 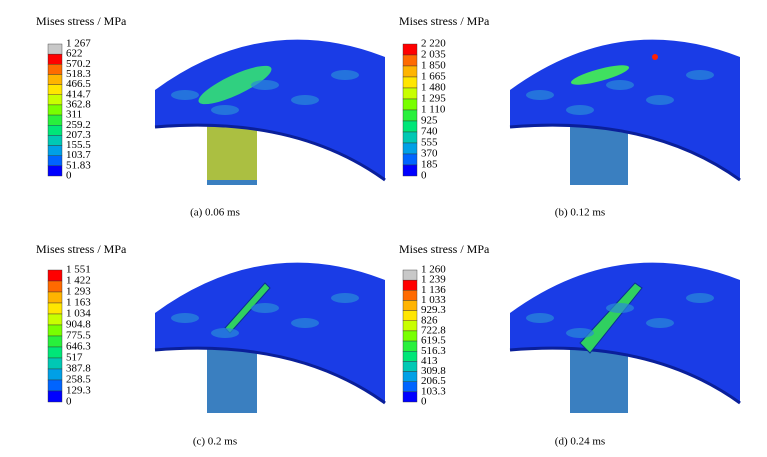 What do you see at coordinates (232, 150) in the screenshot?
I see `column-hot` at bounding box center [232, 150].